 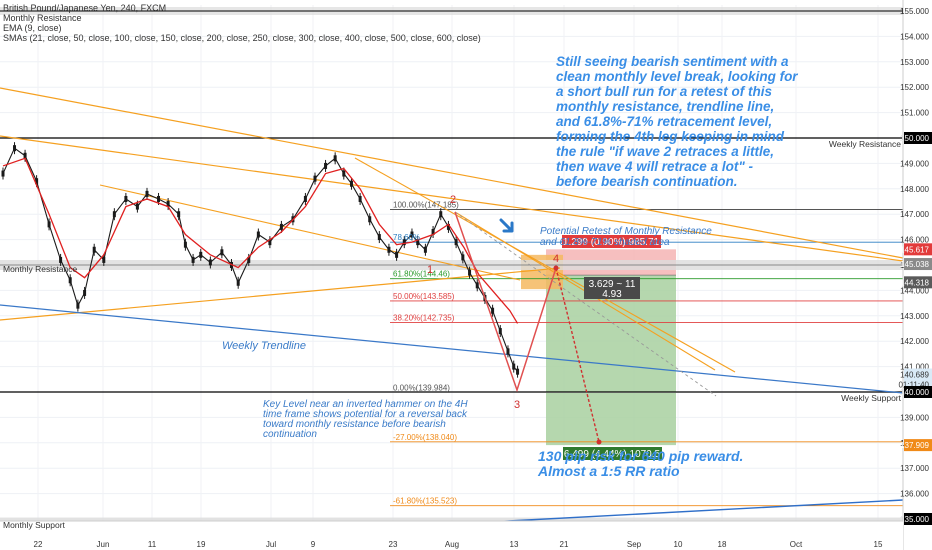 I want to click on main-annotation-line-1: Still seeing bearish sentiment with a, so click(x=672, y=61).